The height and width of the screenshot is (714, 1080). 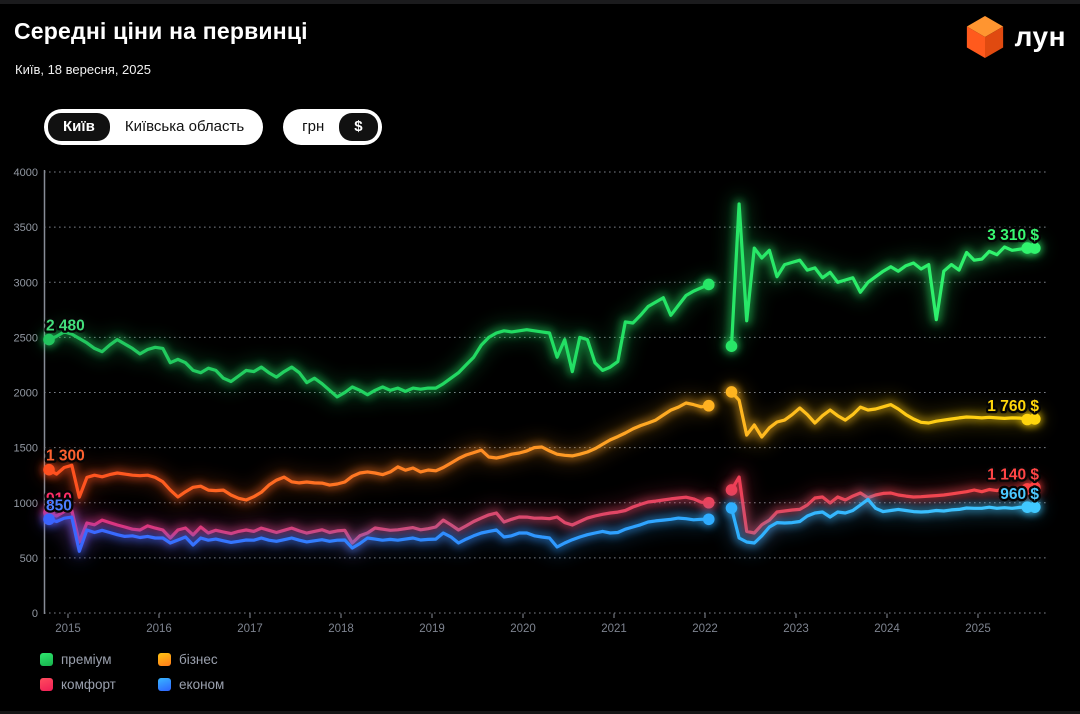 What do you see at coordinates (1040, 36) in the screenshot?
I see `lun-logo-text: лун` at bounding box center [1040, 36].